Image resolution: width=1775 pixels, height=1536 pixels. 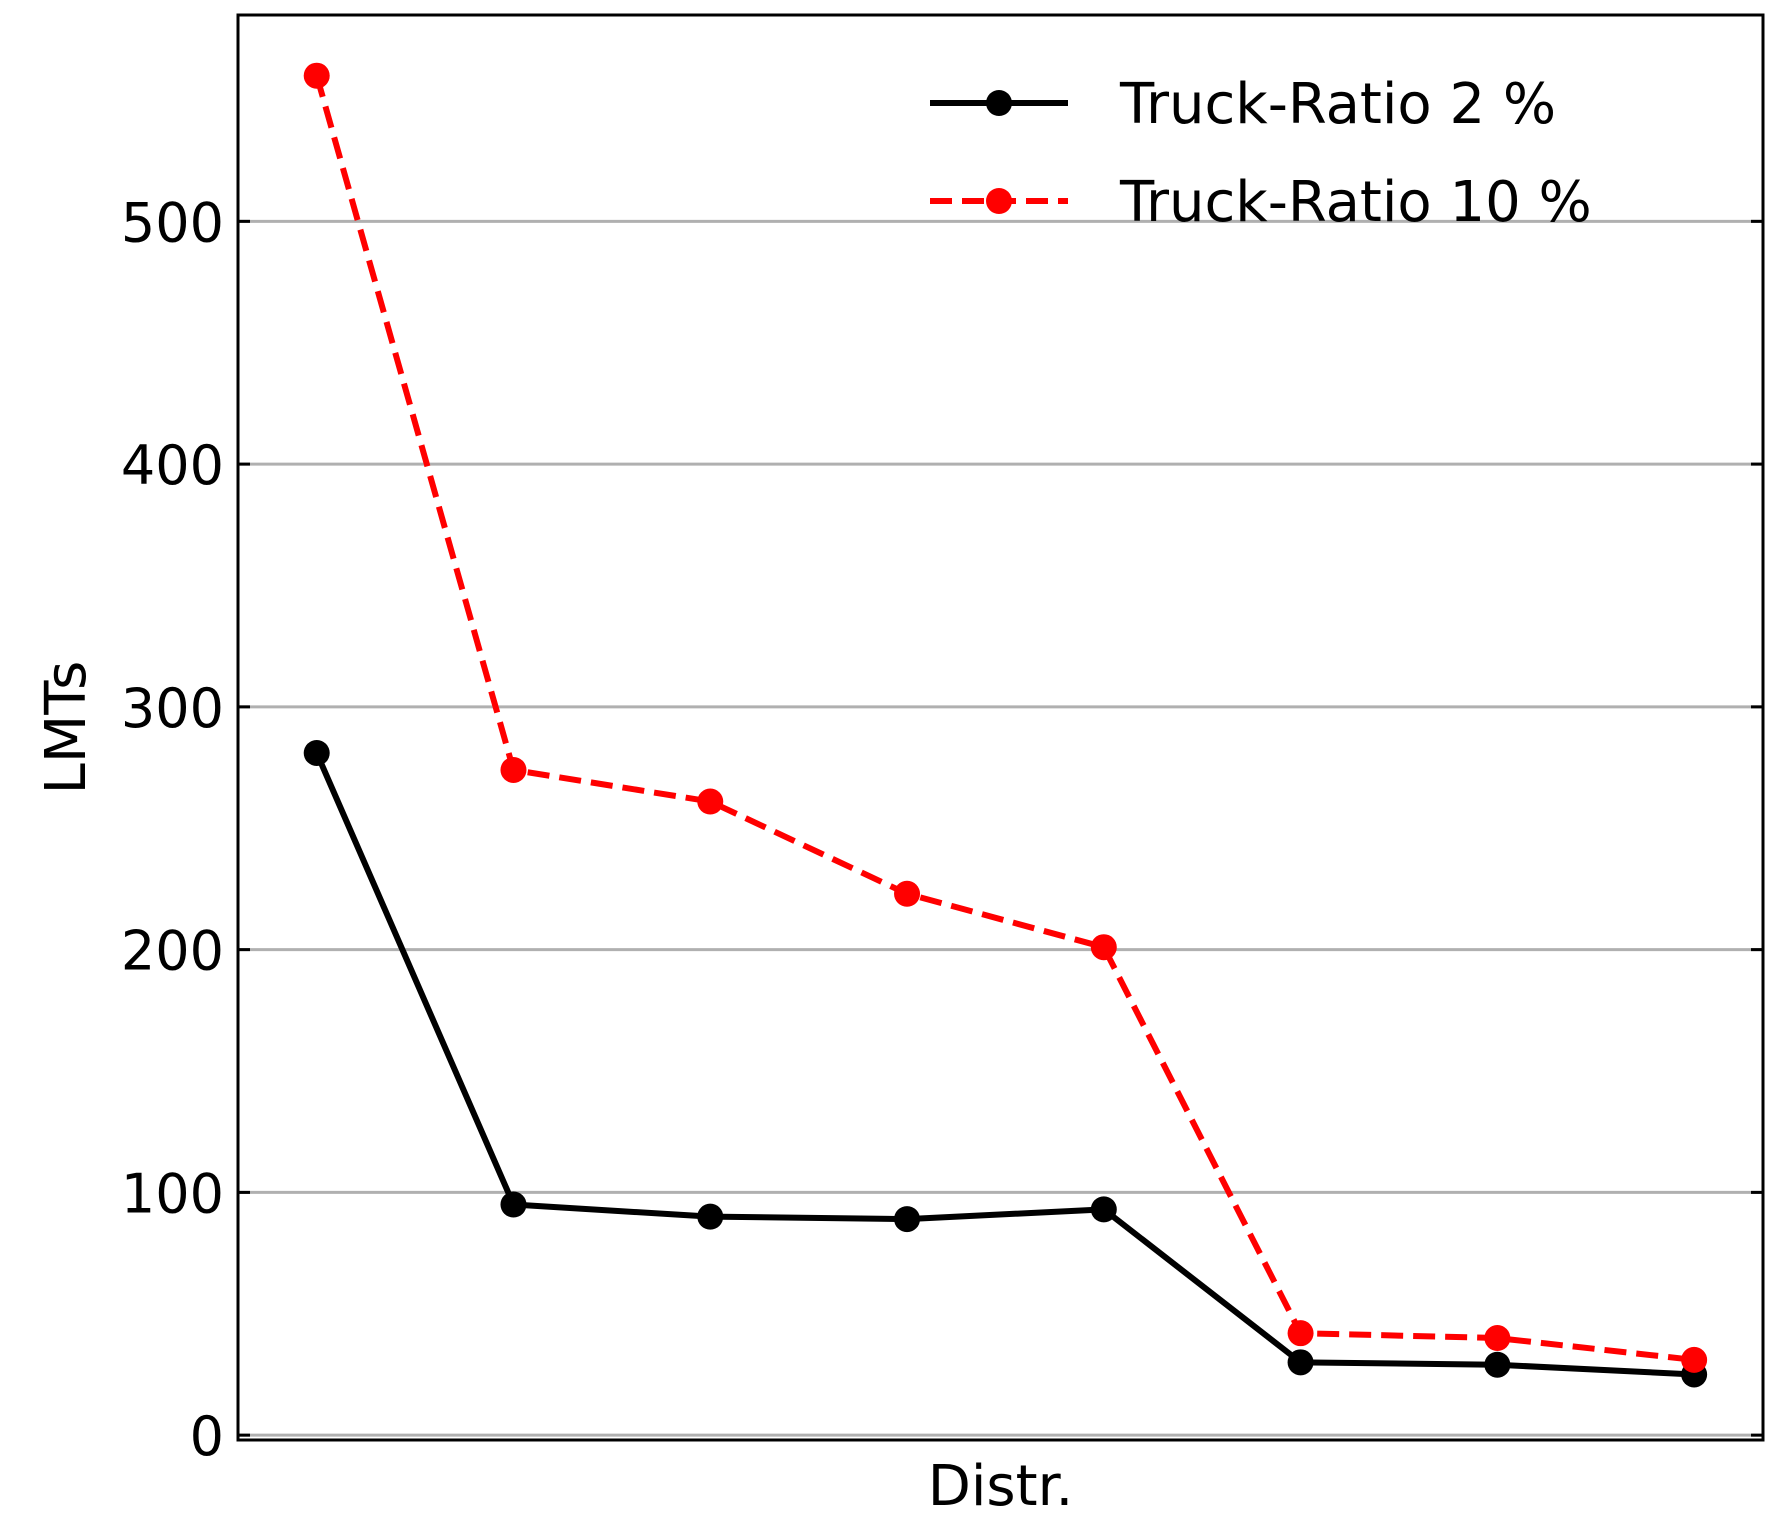 I want to click on y-tick-label: 0, so click(x=207, y=1436).